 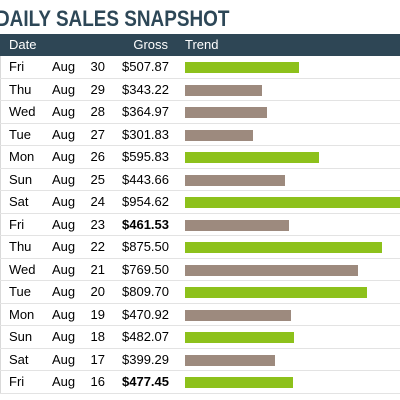 What do you see at coordinates (97, 134) in the screenshot?
I see `row-date: 27` at bounding box center [97, 134].